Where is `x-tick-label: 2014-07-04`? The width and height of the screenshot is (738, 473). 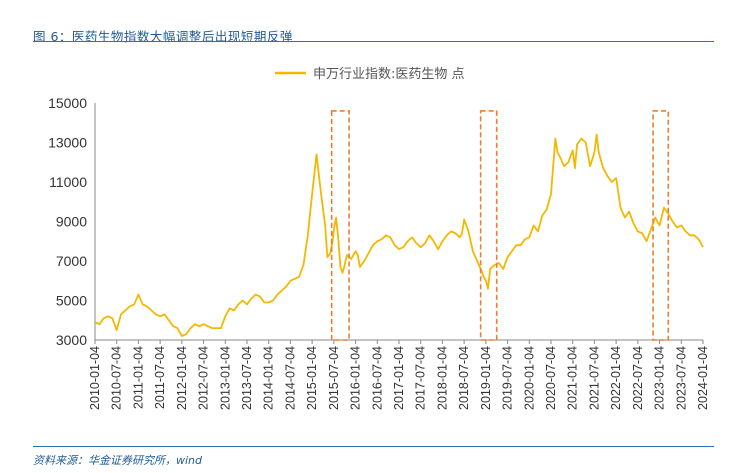
x-tick-label: 2014-07-04 is located at coordinates (290, 378).